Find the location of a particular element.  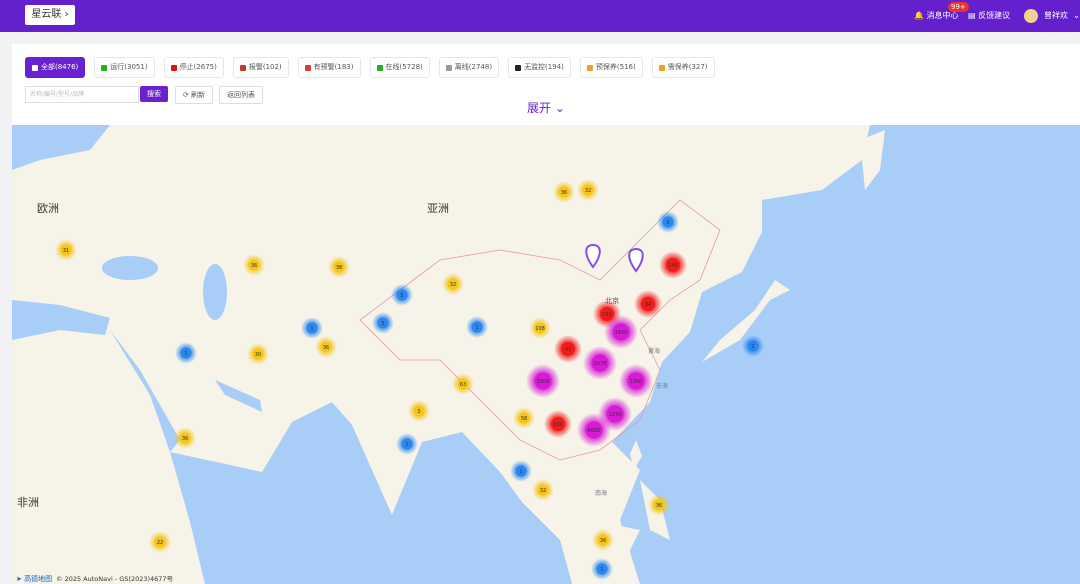

user: 曾祥欢 ⌄ is located at coordinates (1062, 15).